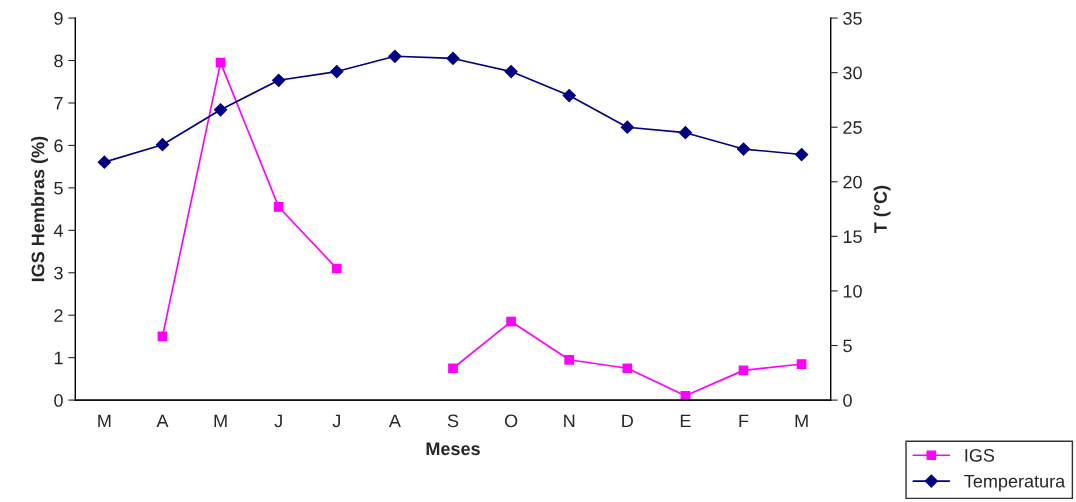  Describe the element at coordinates (453, 449) in the screenshot. I see `x-axis-title: Meses` at that location.